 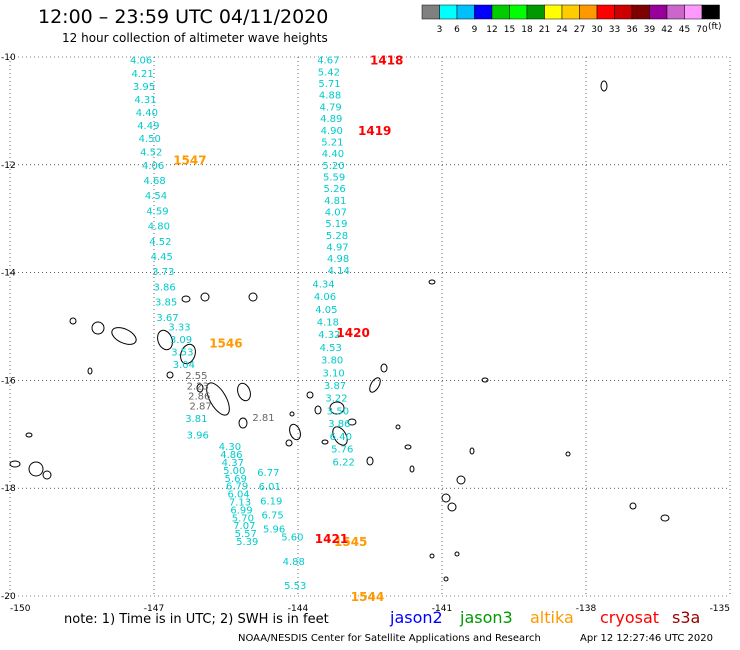 What do you see at coordinates (181, 340) in the screenshot?
I see `wave-height-value: 3.09` at bounding box center [181, 340].